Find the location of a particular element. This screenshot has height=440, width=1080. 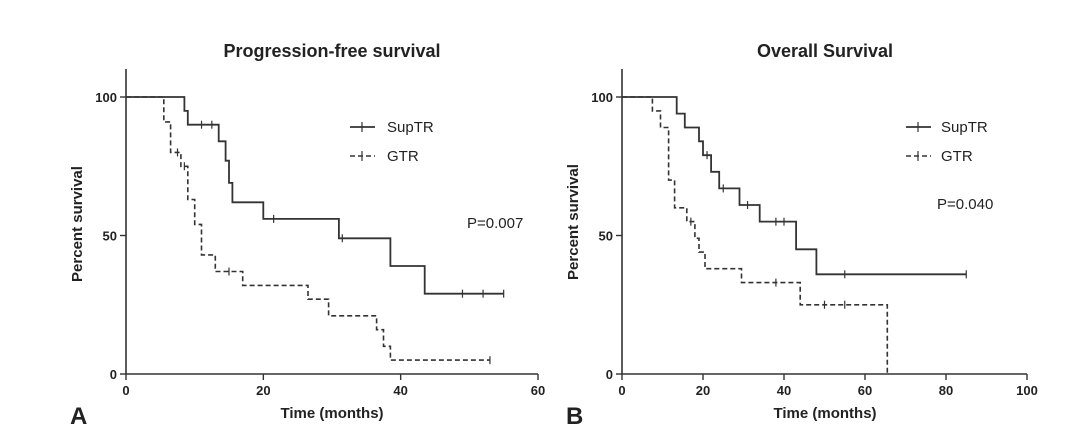

panel-a-pvalue: P=0.007 is located at coordinates (495, 223).